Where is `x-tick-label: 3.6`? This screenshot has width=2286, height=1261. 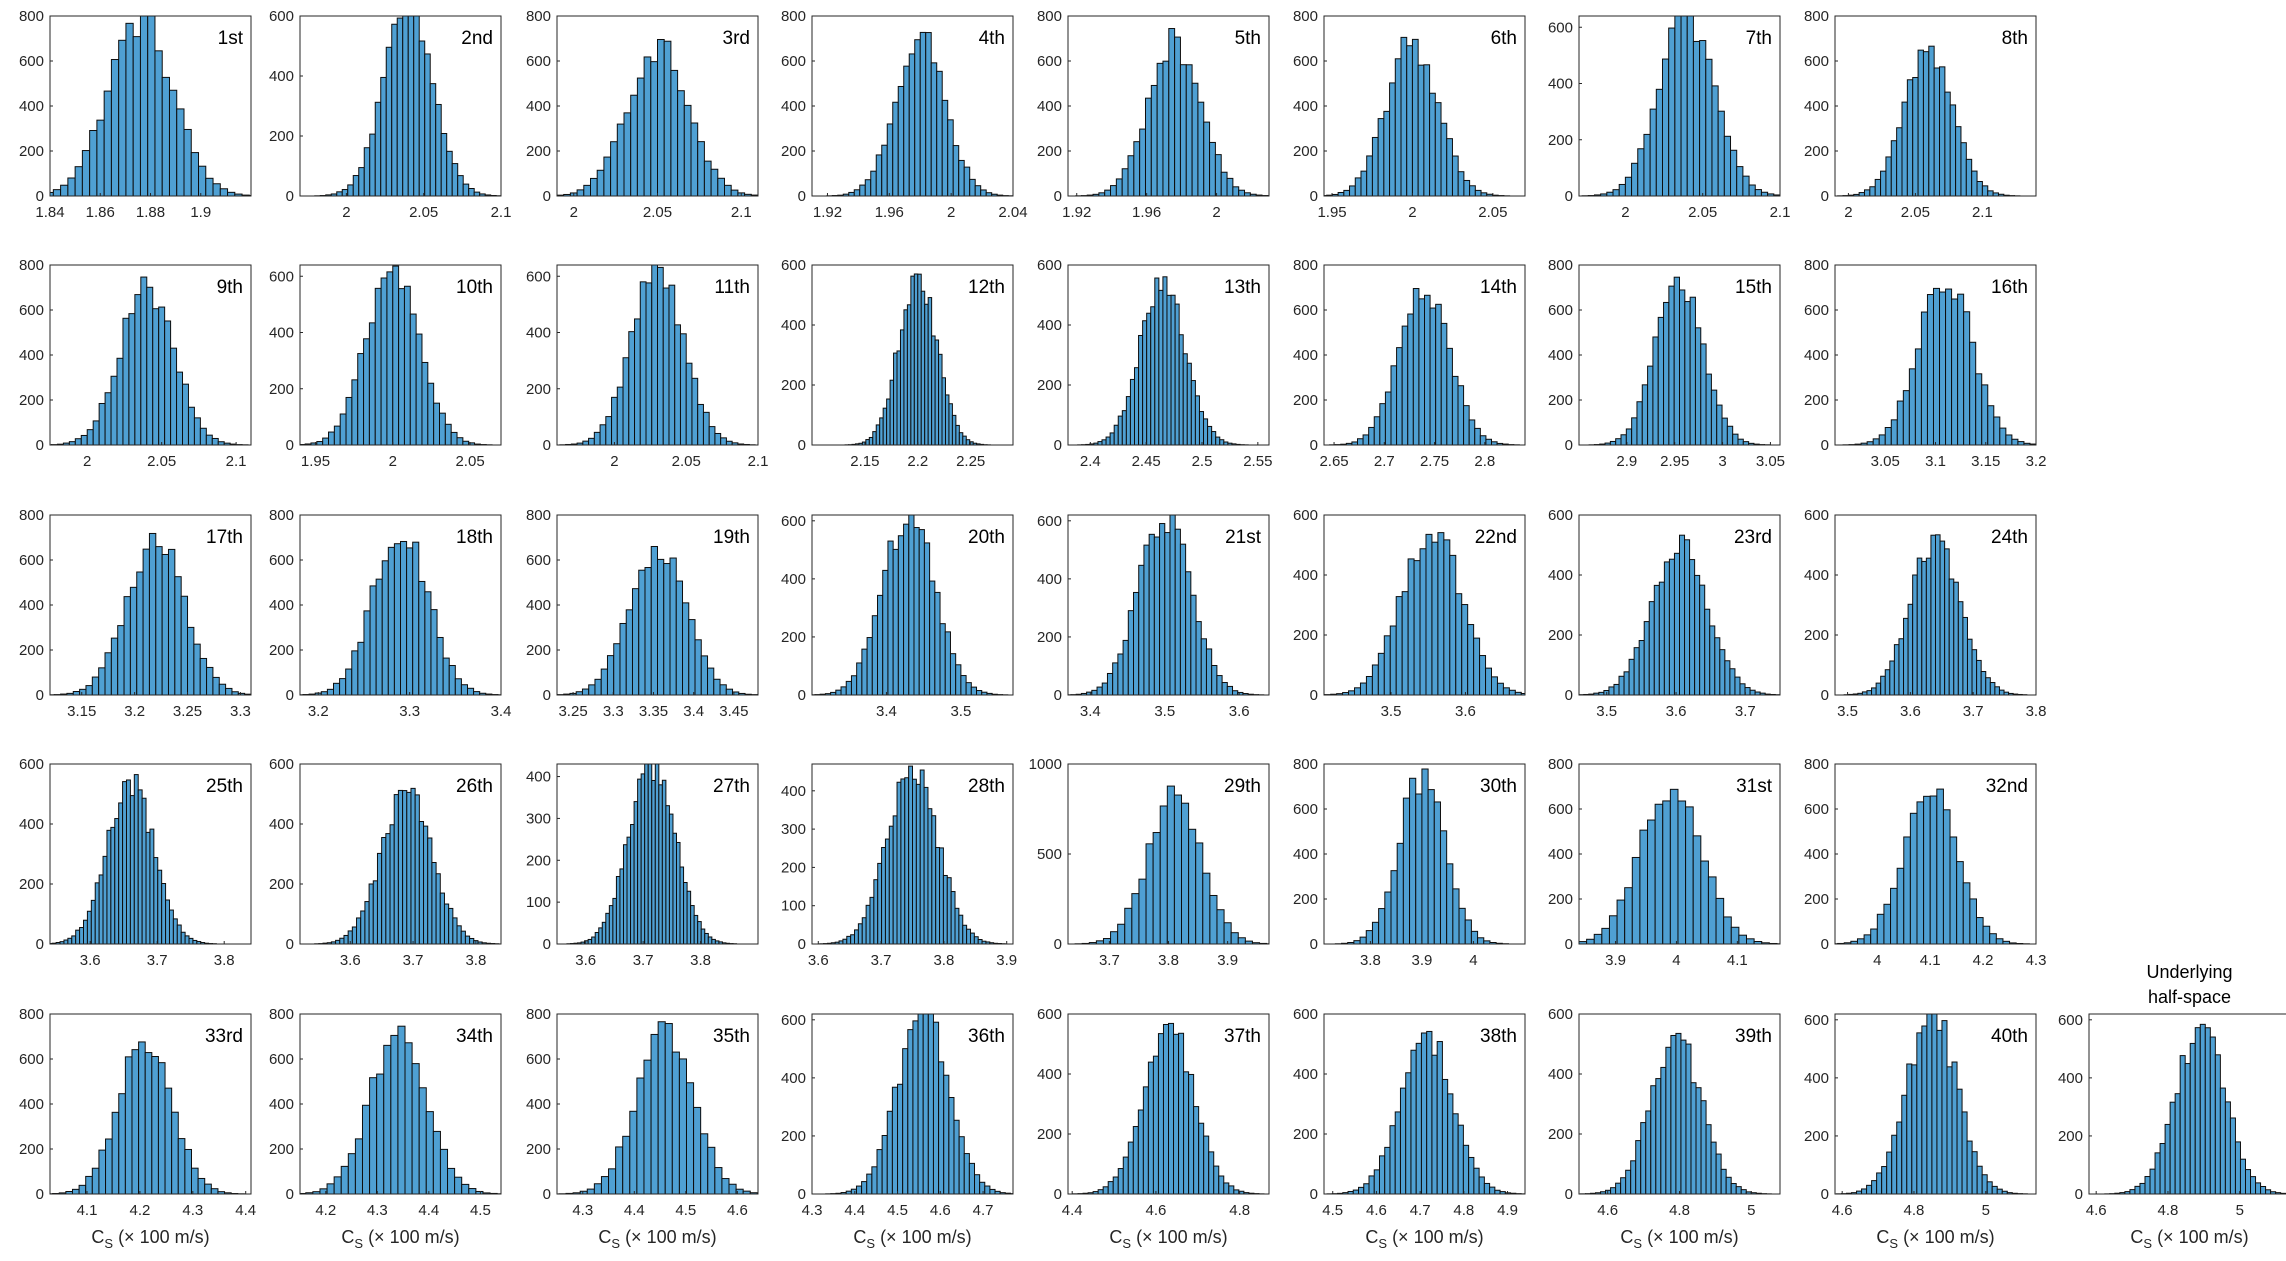
x-tick-label: 3.6 is located at coordinates (1910, 711).